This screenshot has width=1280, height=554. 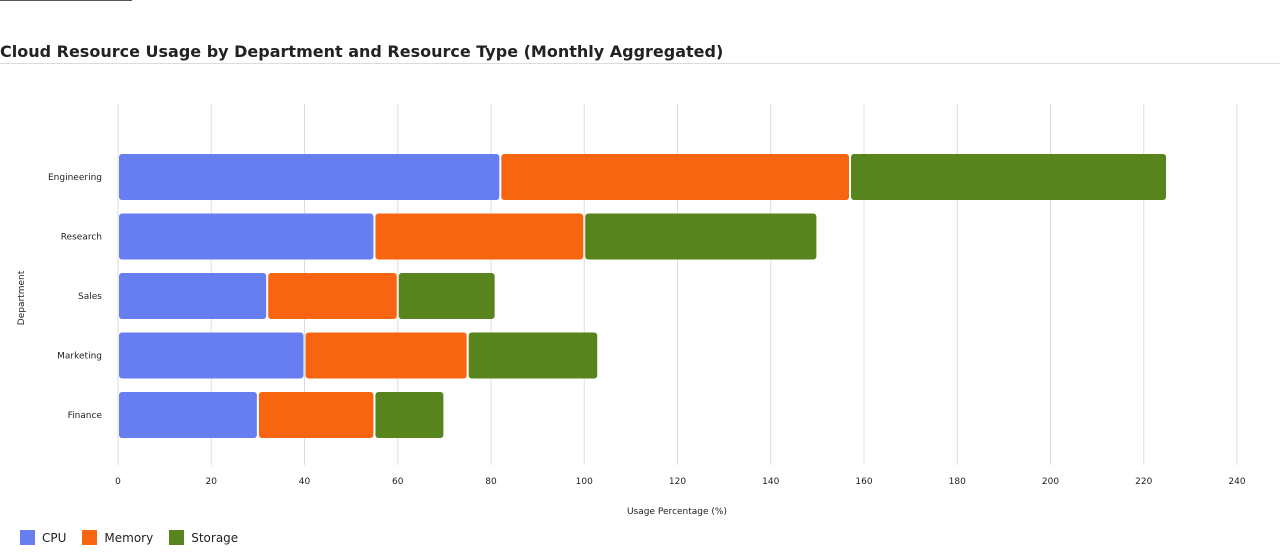 I want to click on bar-memory-sales, so click(x=332, y=296).